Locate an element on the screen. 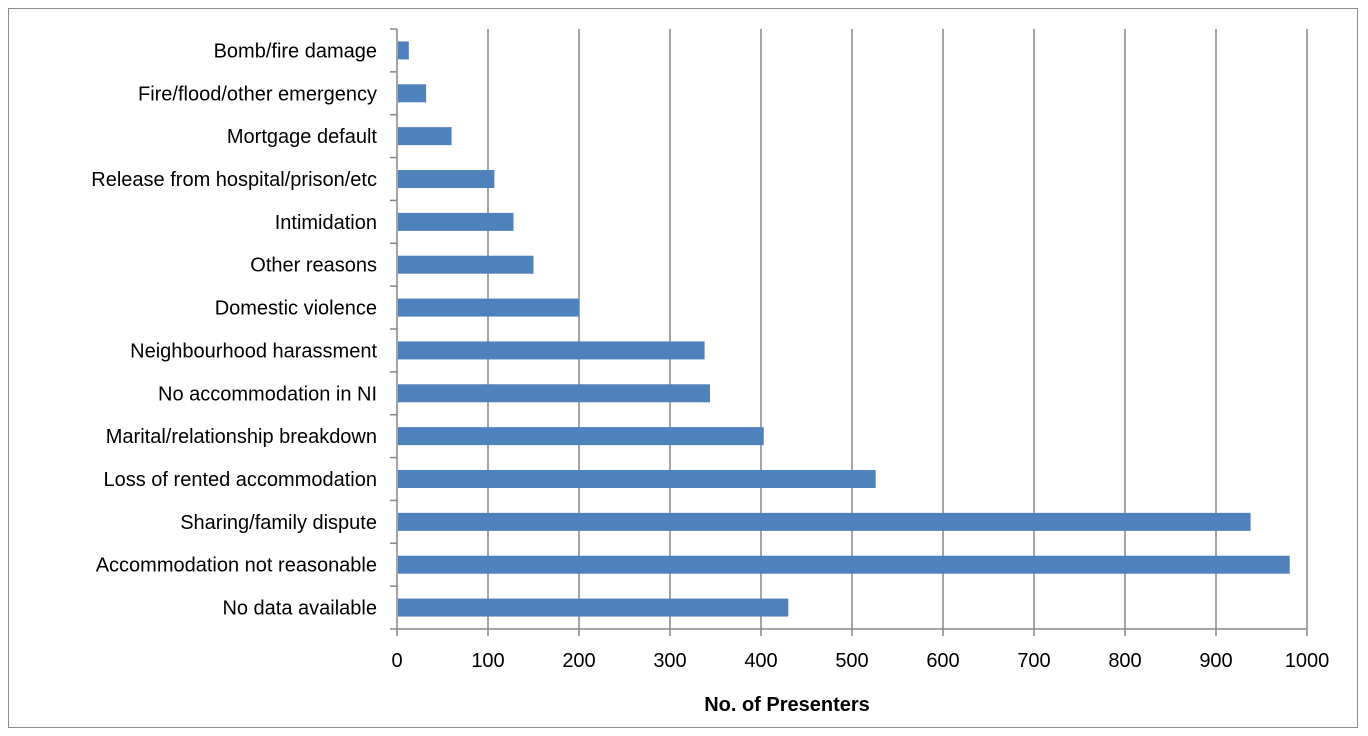  category-label: Loss of rented accommodation is located at coordinates (241, 480).